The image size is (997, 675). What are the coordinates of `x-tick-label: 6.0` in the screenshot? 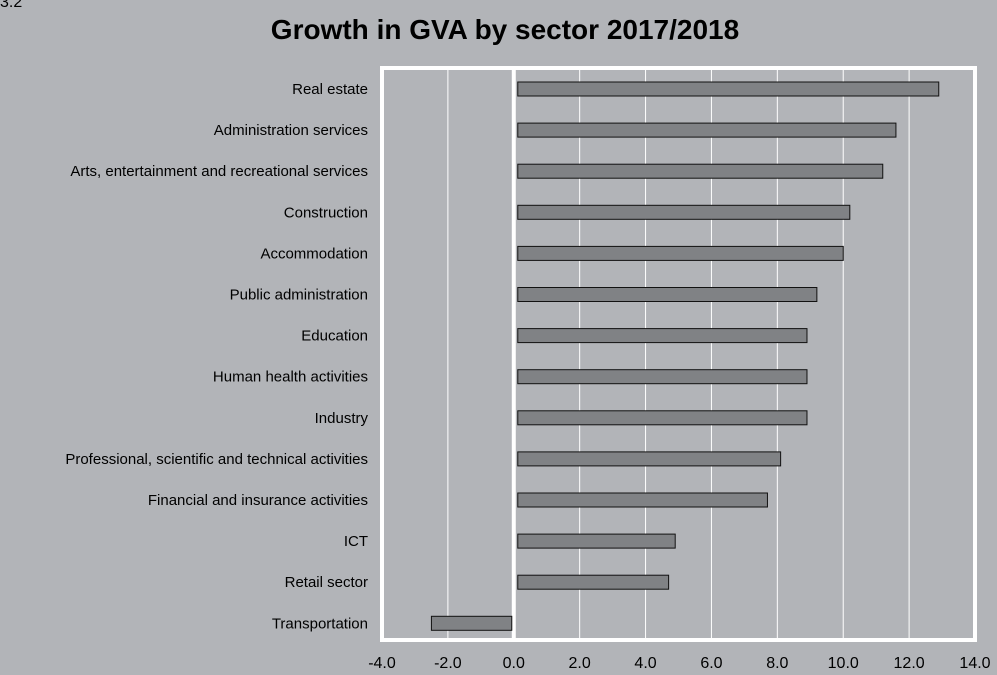 It's located at (711, 663).